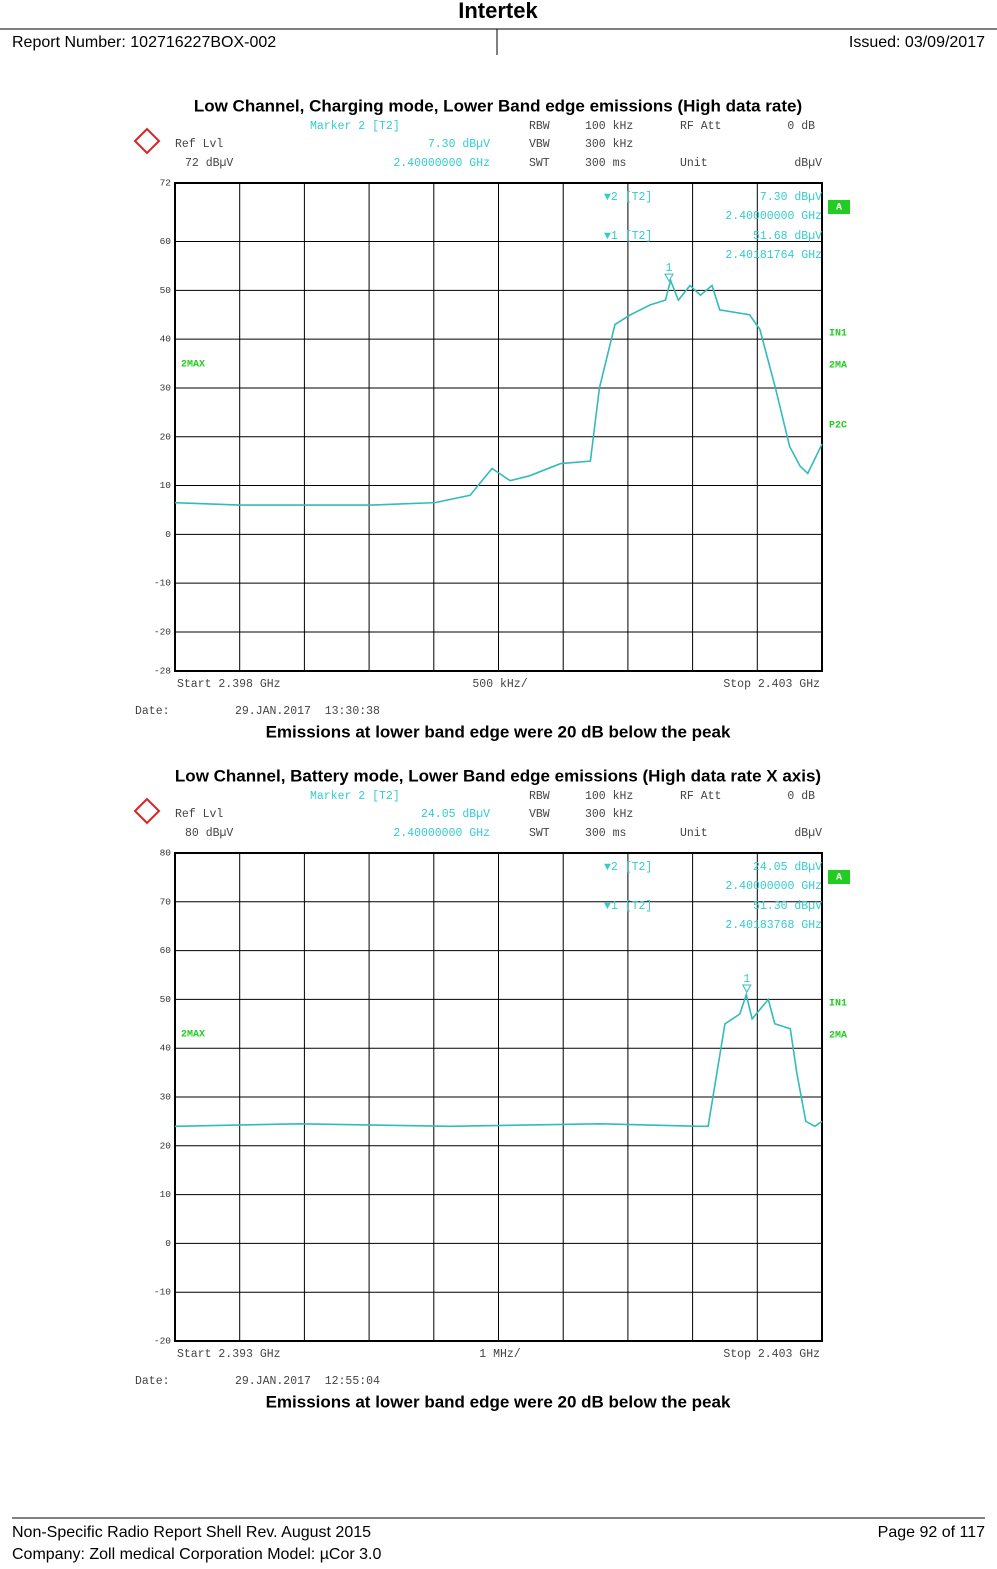 Image resolution: width=997 pixels, height=1569 pixels. I want to click on y-tick-label: 80, so click(166, 853).